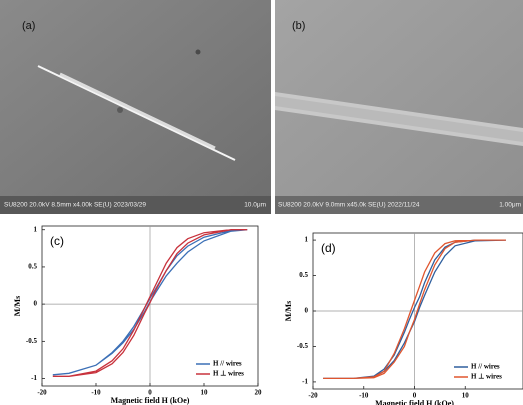 The width and height of the screenshot is (523, 405). Describe the element at coordinates (28, 26) in the screenshot. I see `panel-label: (a)` at that location.